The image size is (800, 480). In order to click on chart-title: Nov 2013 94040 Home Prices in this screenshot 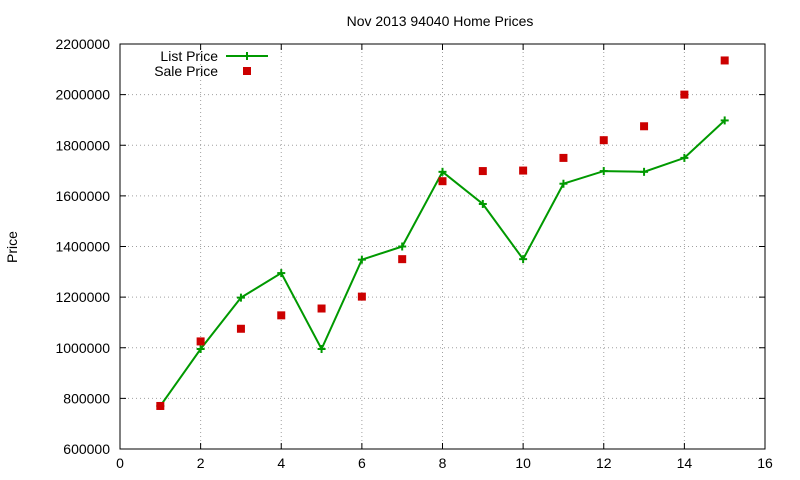, I will do `click(440, 21)`.